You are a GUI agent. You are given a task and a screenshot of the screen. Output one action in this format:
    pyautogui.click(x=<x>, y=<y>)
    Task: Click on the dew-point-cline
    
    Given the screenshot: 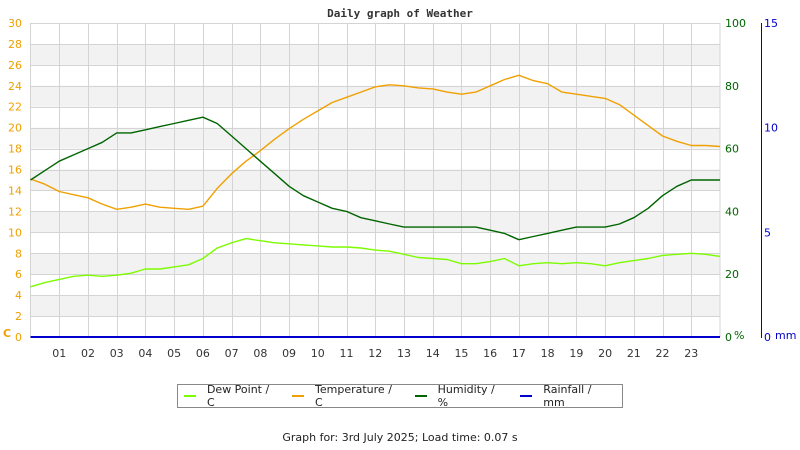 What is the action you would take?
    pyautogui.click(x=375, y=262)
    